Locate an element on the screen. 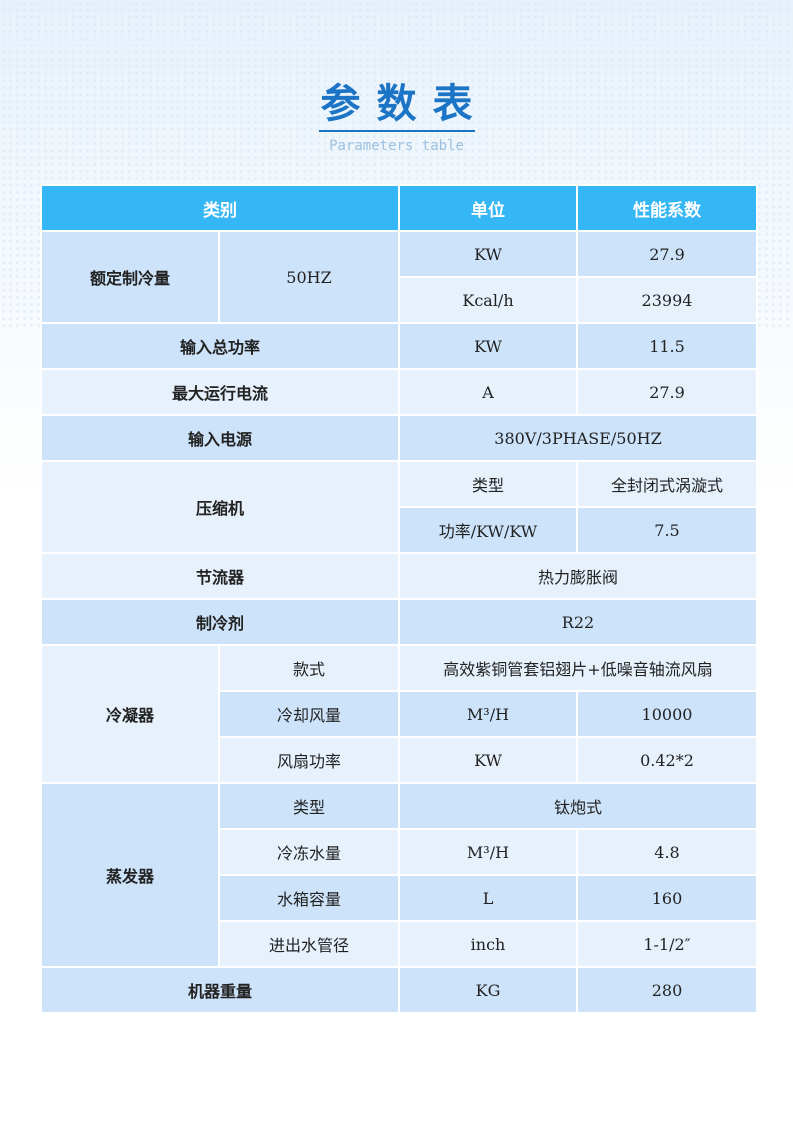  condenser-fan-val: 0.42*2 is located at coordinates (667, 760).